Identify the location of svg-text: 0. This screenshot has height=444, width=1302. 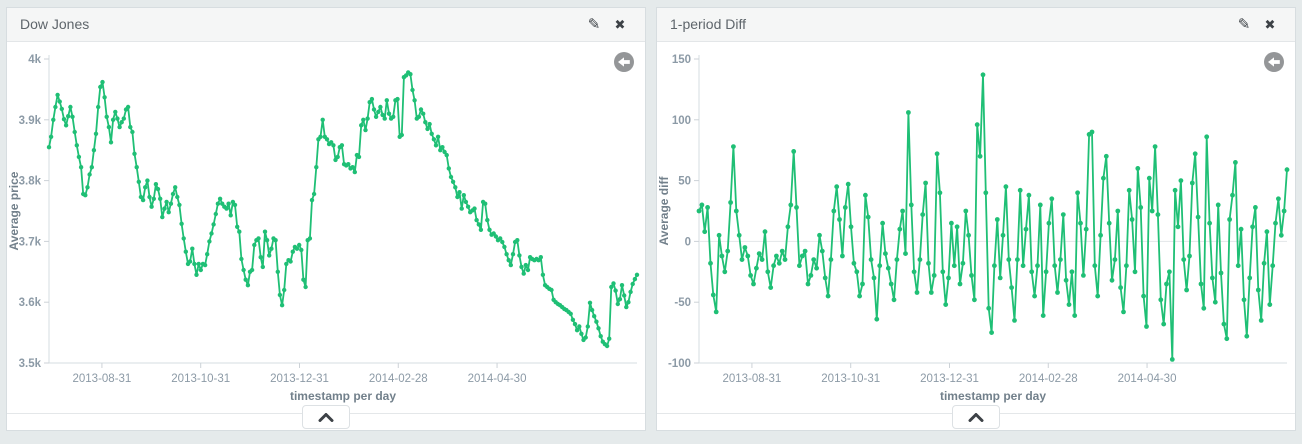
(688, 242).